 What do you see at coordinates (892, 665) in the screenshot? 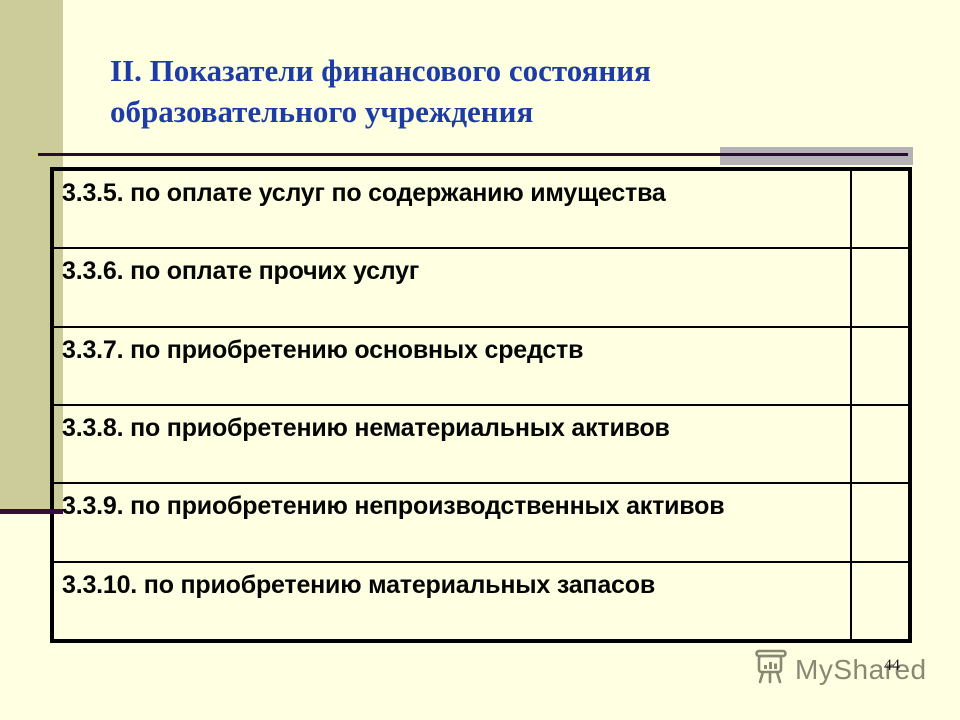
I see `page-number: 44` at bounding box center [892, 665].